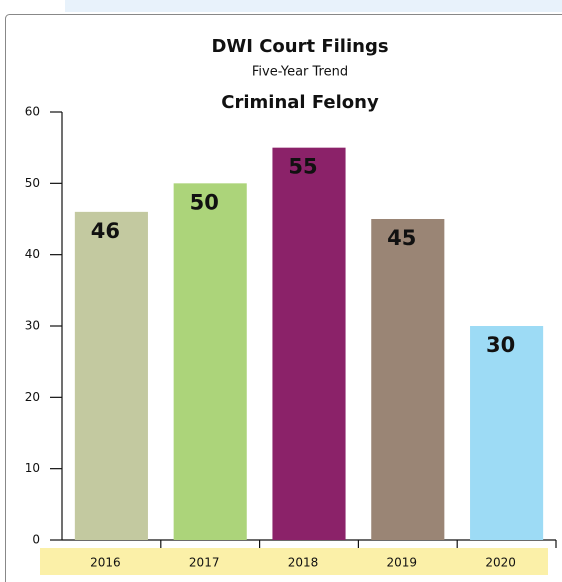 The width and height of the screenshot is (562, 582). What do you see at coordinates (32, 468) in the screenshot?
I see `y-tick-label: 10` at bounding box center [32, 468].